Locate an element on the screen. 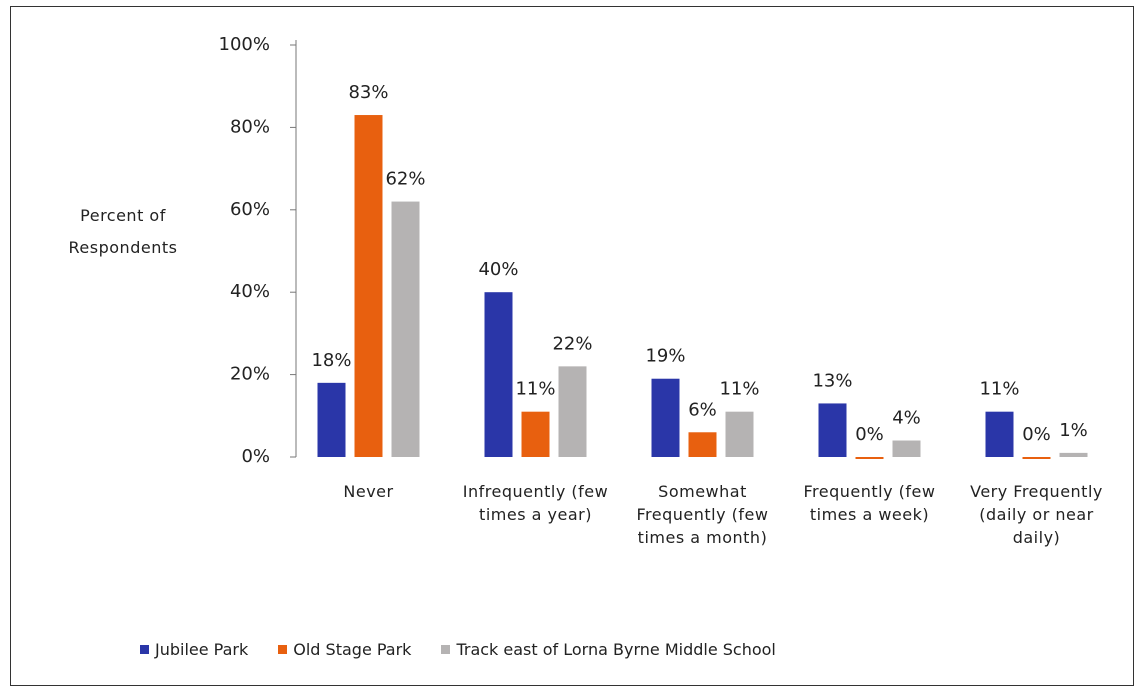 This screenshot has width=1137, height=689. legend-label: Track east of Lorna Byrne Middle School is located at coordinates (616, 649).